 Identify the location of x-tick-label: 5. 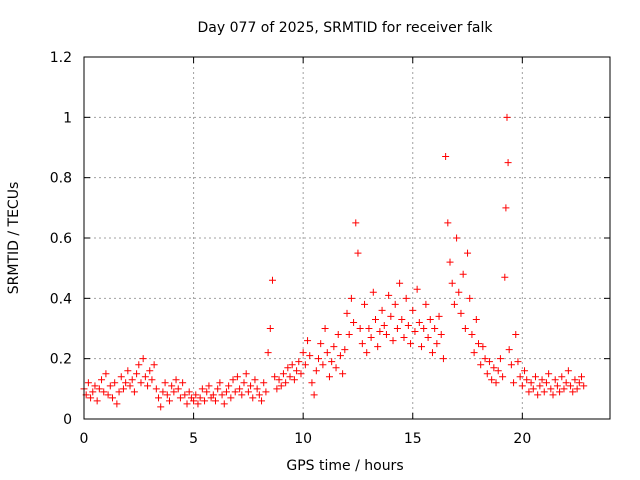
(193, 439).